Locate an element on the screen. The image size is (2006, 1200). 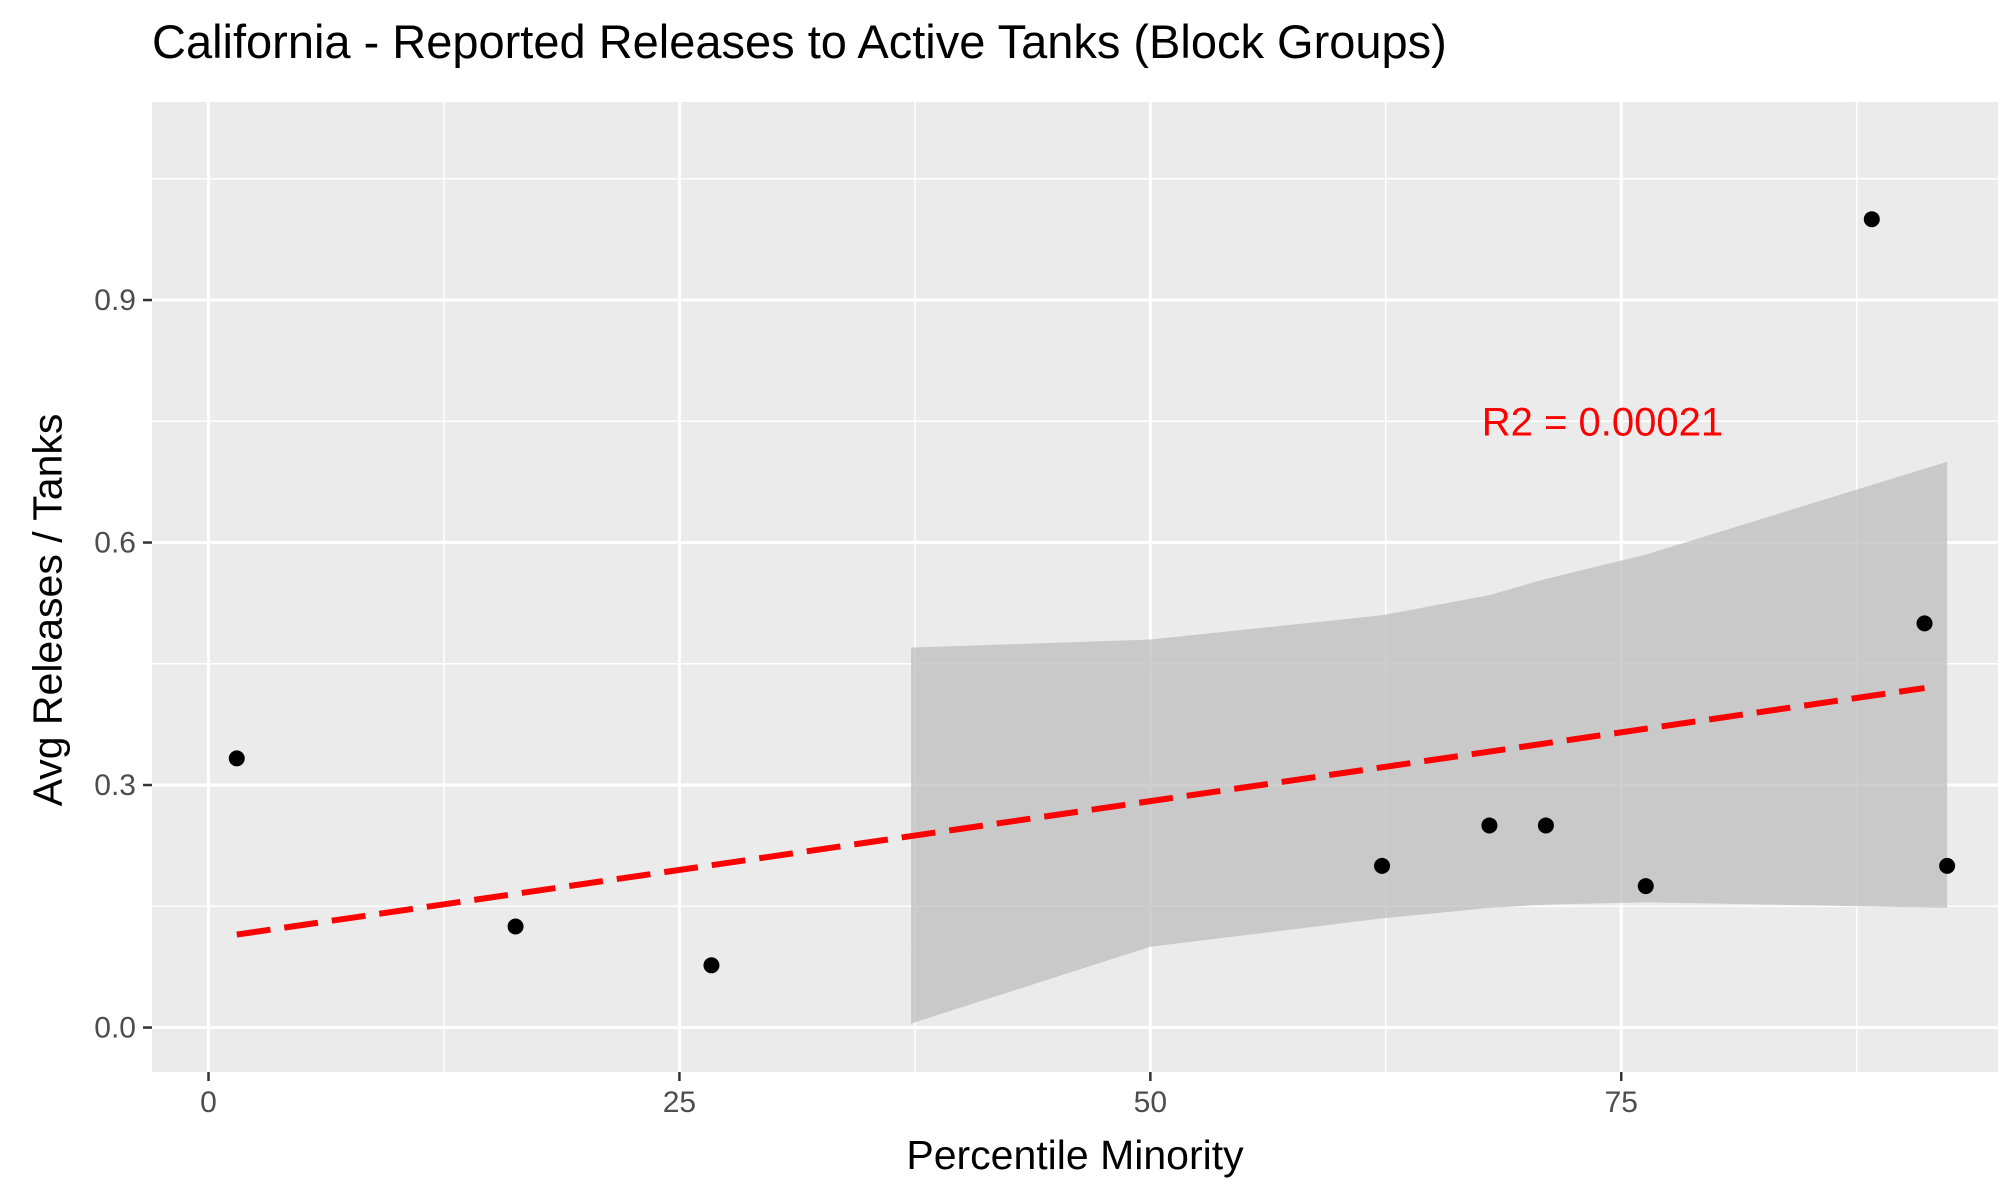
x-axis: 0 25 50 75 is located at coordinates (919, 1095).